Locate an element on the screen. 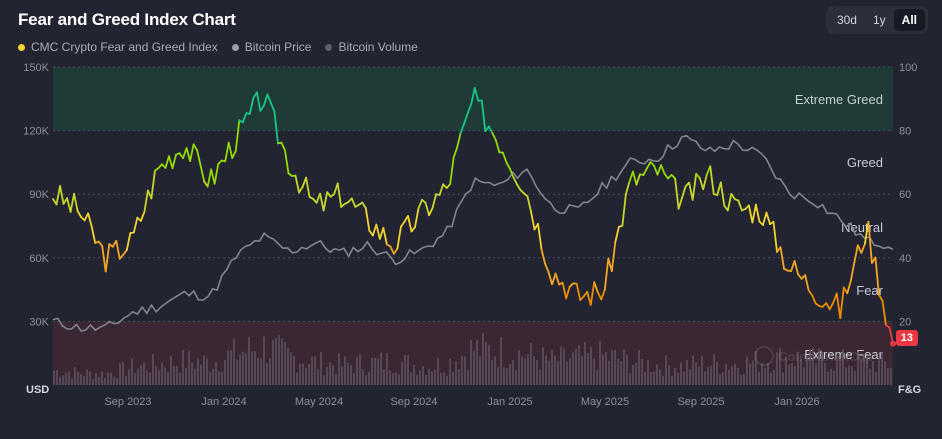  legend-dot-fear-greed is located at coordinates (21, 47).